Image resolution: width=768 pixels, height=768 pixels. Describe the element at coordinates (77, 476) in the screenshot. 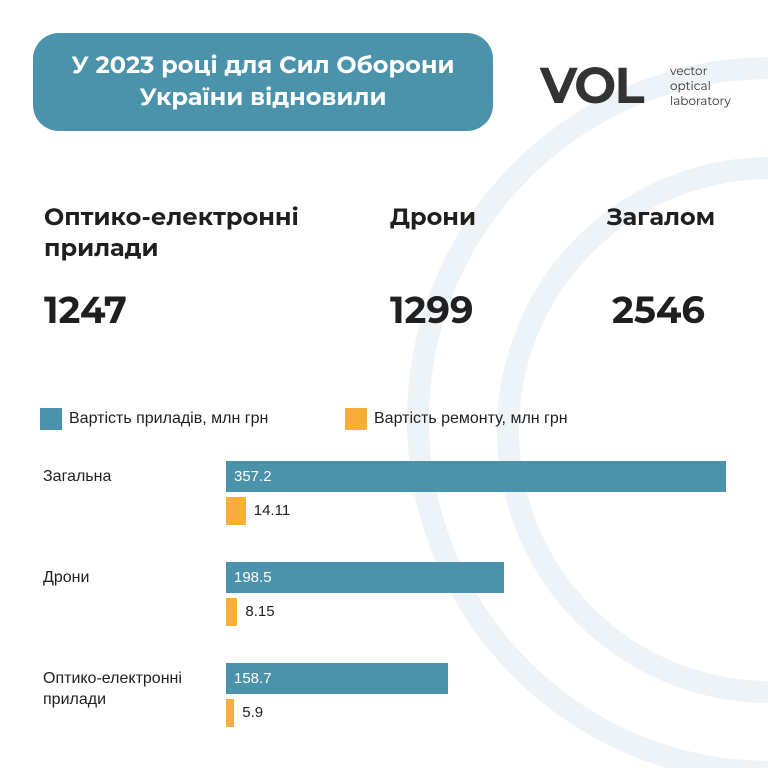

I see `category-label: Загальна` at that location.